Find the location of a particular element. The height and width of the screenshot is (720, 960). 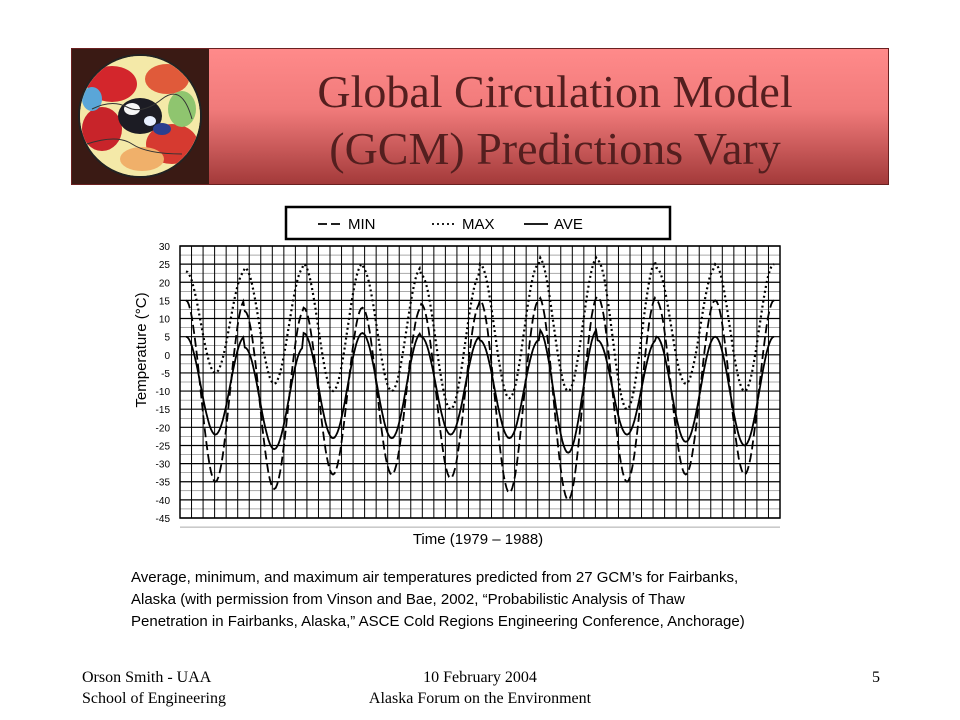

footer-author-line-1: Orson Smith - UAA is located at coordinates (147, 677).